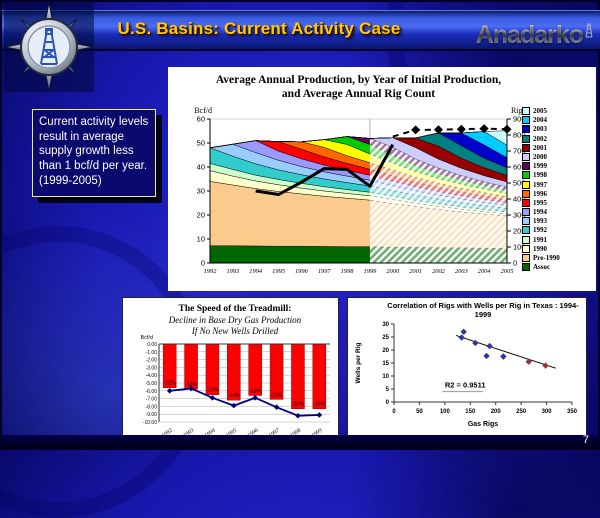  I want to click on anadarko-logo: Anadarko, so click(535, 35).